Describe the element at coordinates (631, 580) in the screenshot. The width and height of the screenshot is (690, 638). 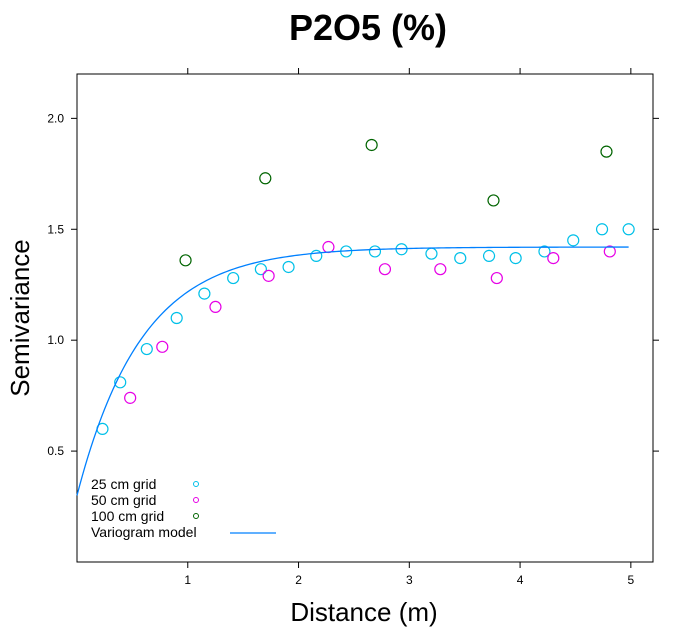
I see `x-tick-label: 5` at that location.